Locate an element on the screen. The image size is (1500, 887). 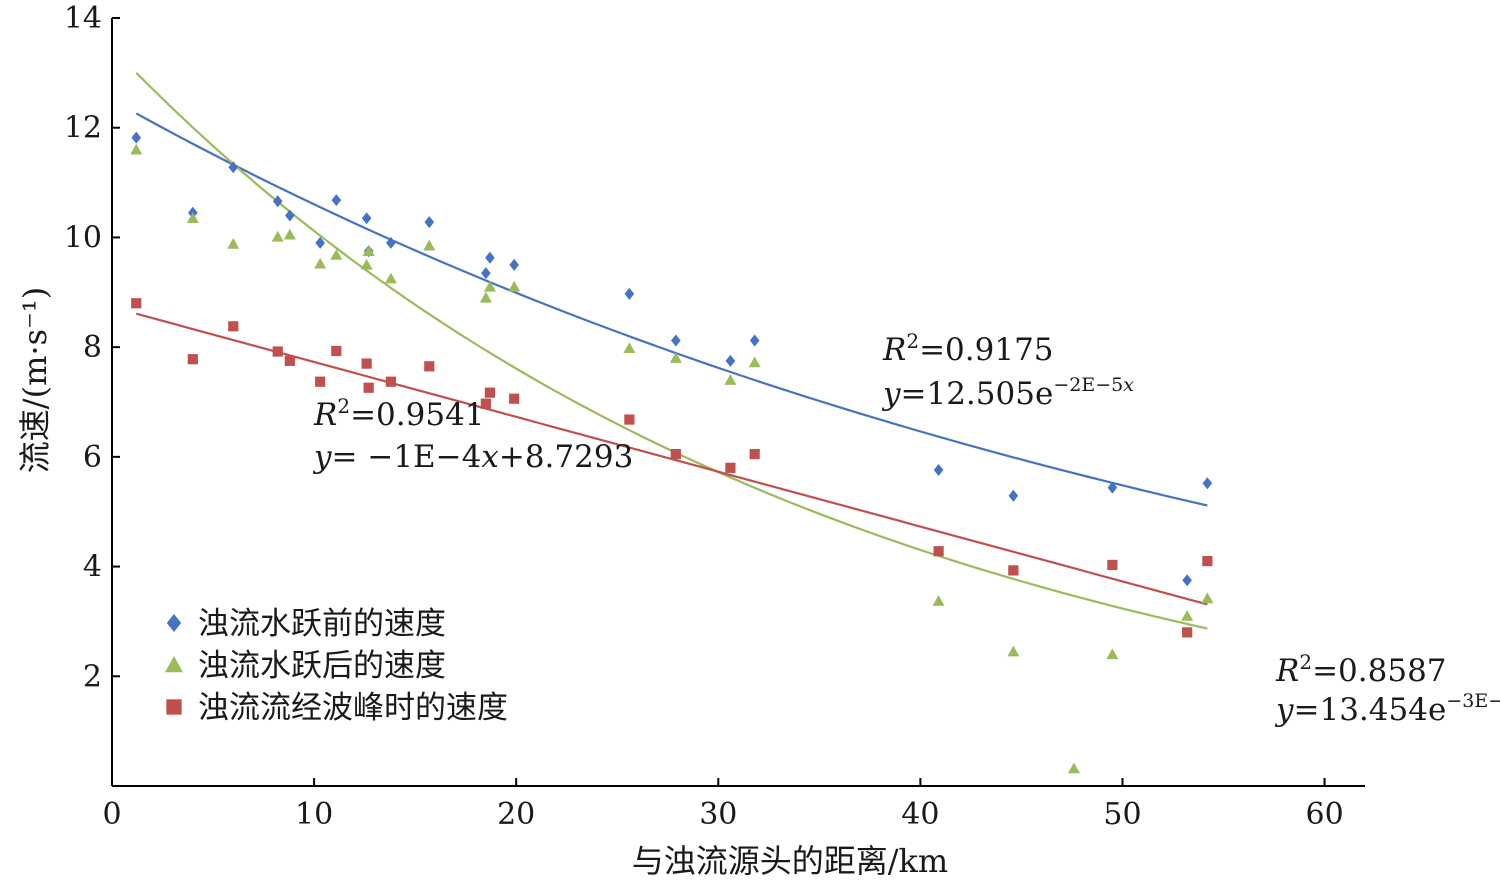
legend-marker-crest is located at coordinates (174, 707).